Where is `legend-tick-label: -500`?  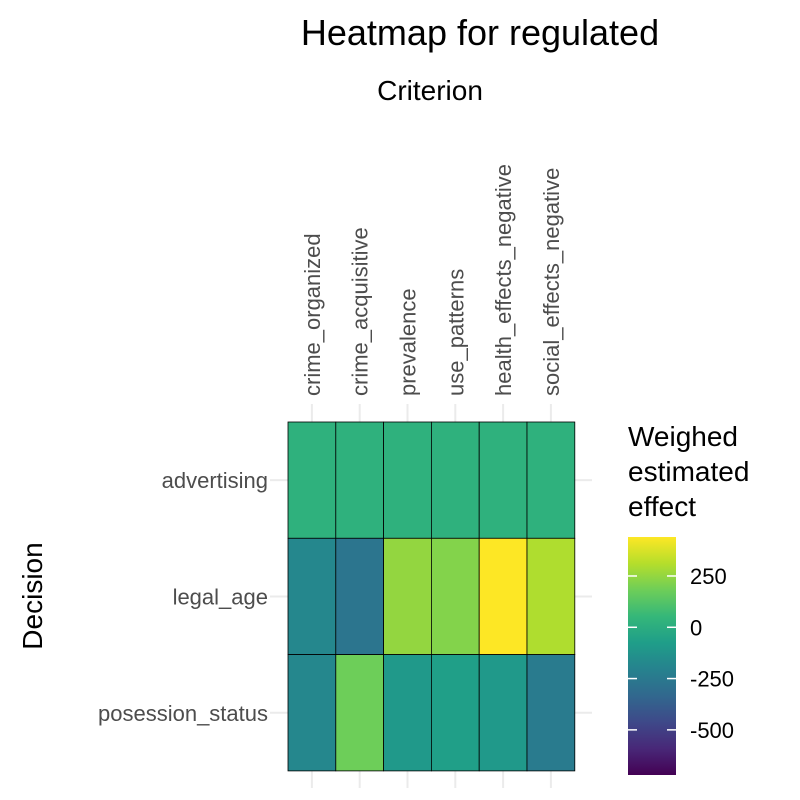 legend-tick-label: -500 is located at coordinates (712, 730).